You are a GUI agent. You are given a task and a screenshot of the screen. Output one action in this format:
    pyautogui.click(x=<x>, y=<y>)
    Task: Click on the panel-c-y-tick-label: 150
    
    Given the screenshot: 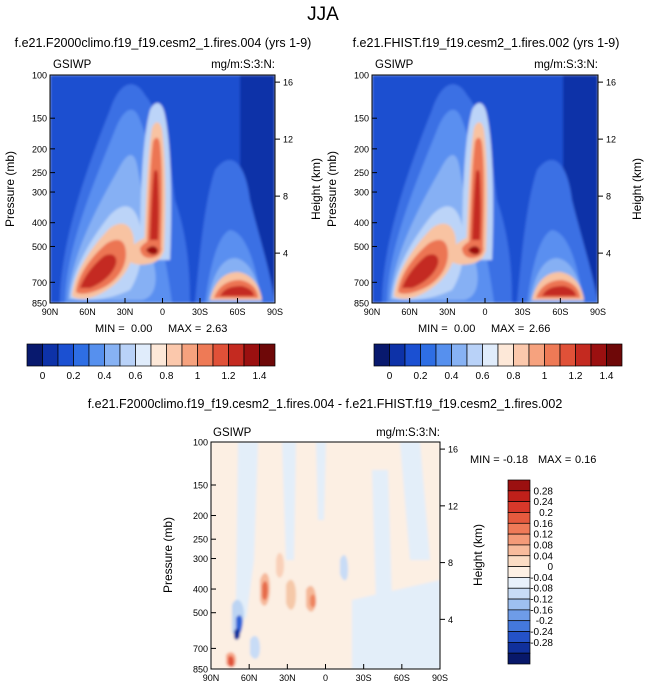 What is the action you would take?
    pyautogui.click(x=200, y=486)
    